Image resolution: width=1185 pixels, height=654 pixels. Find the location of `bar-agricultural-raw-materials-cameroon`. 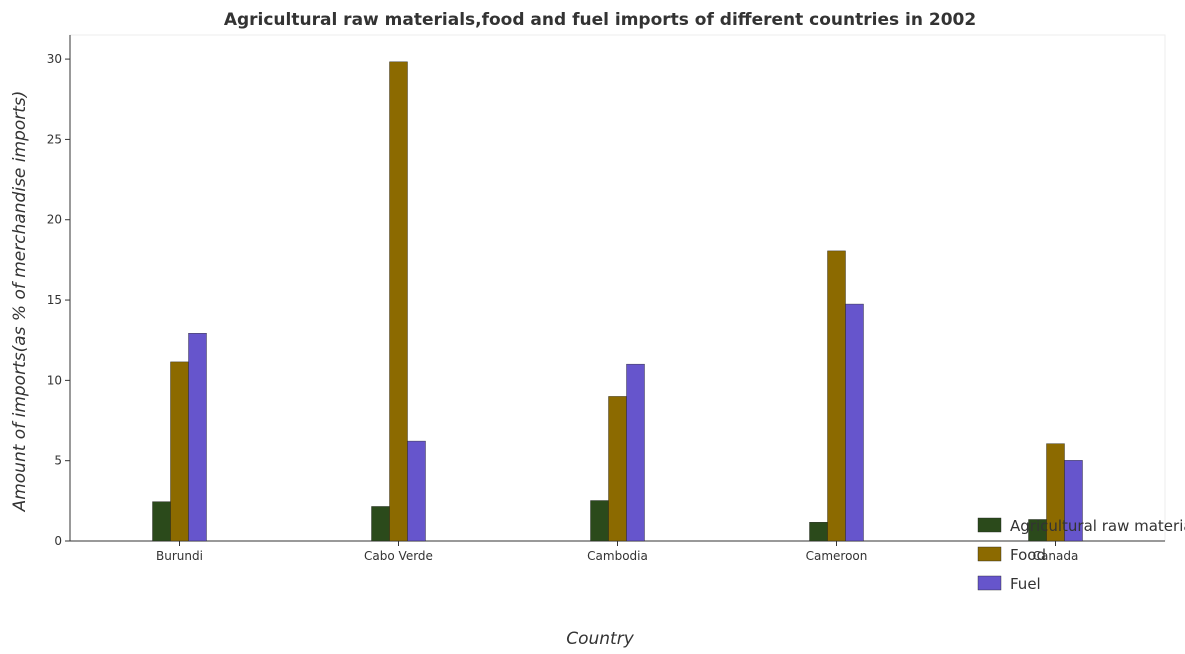

bar-agricultural-raw-materials-cameroon is located at coordinates (818, 532).